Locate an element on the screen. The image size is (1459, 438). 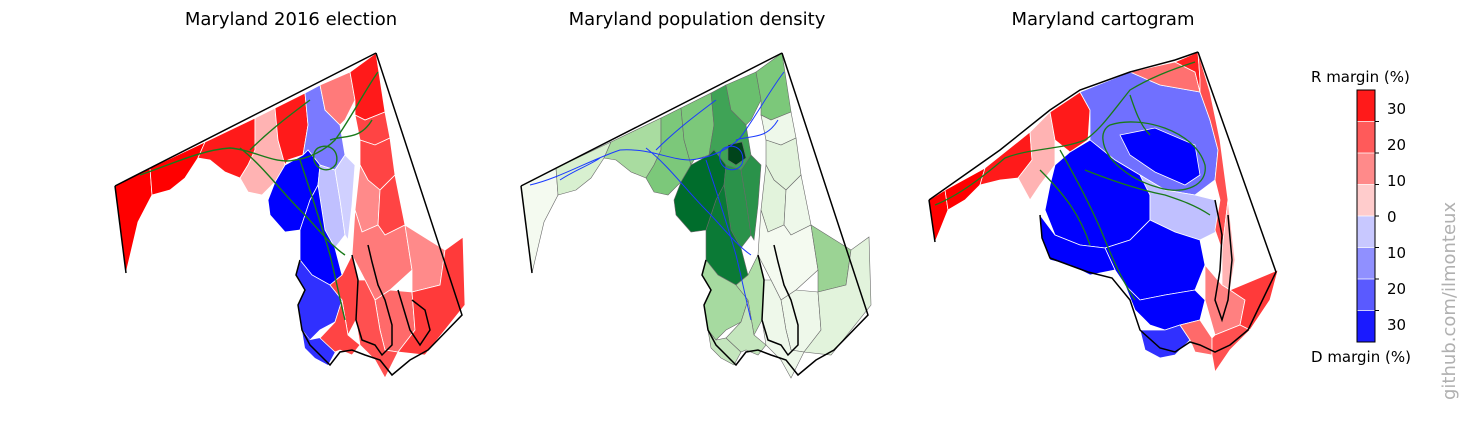
density-wicomico is located at coordinates (831, 258).